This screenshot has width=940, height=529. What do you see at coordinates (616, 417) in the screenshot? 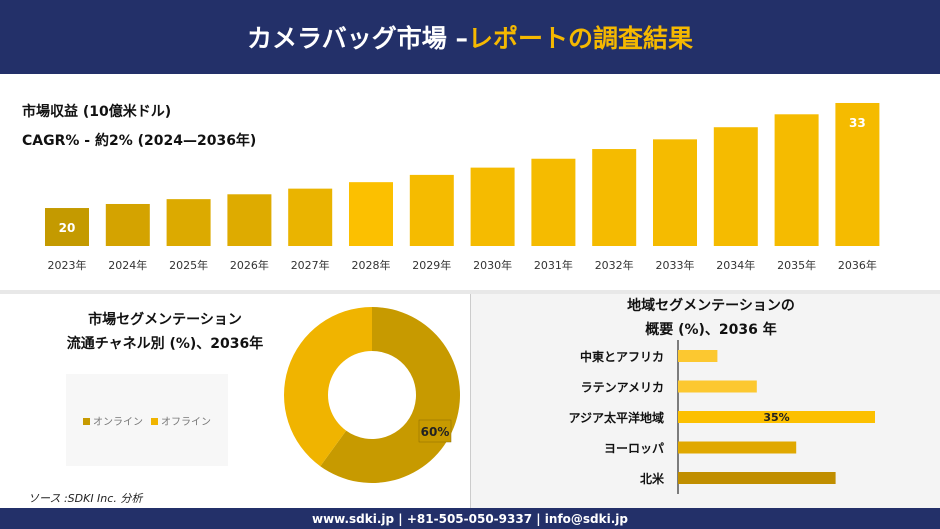
I see `category-label: アジア太平洋地域` at bounding box center [616, 417].